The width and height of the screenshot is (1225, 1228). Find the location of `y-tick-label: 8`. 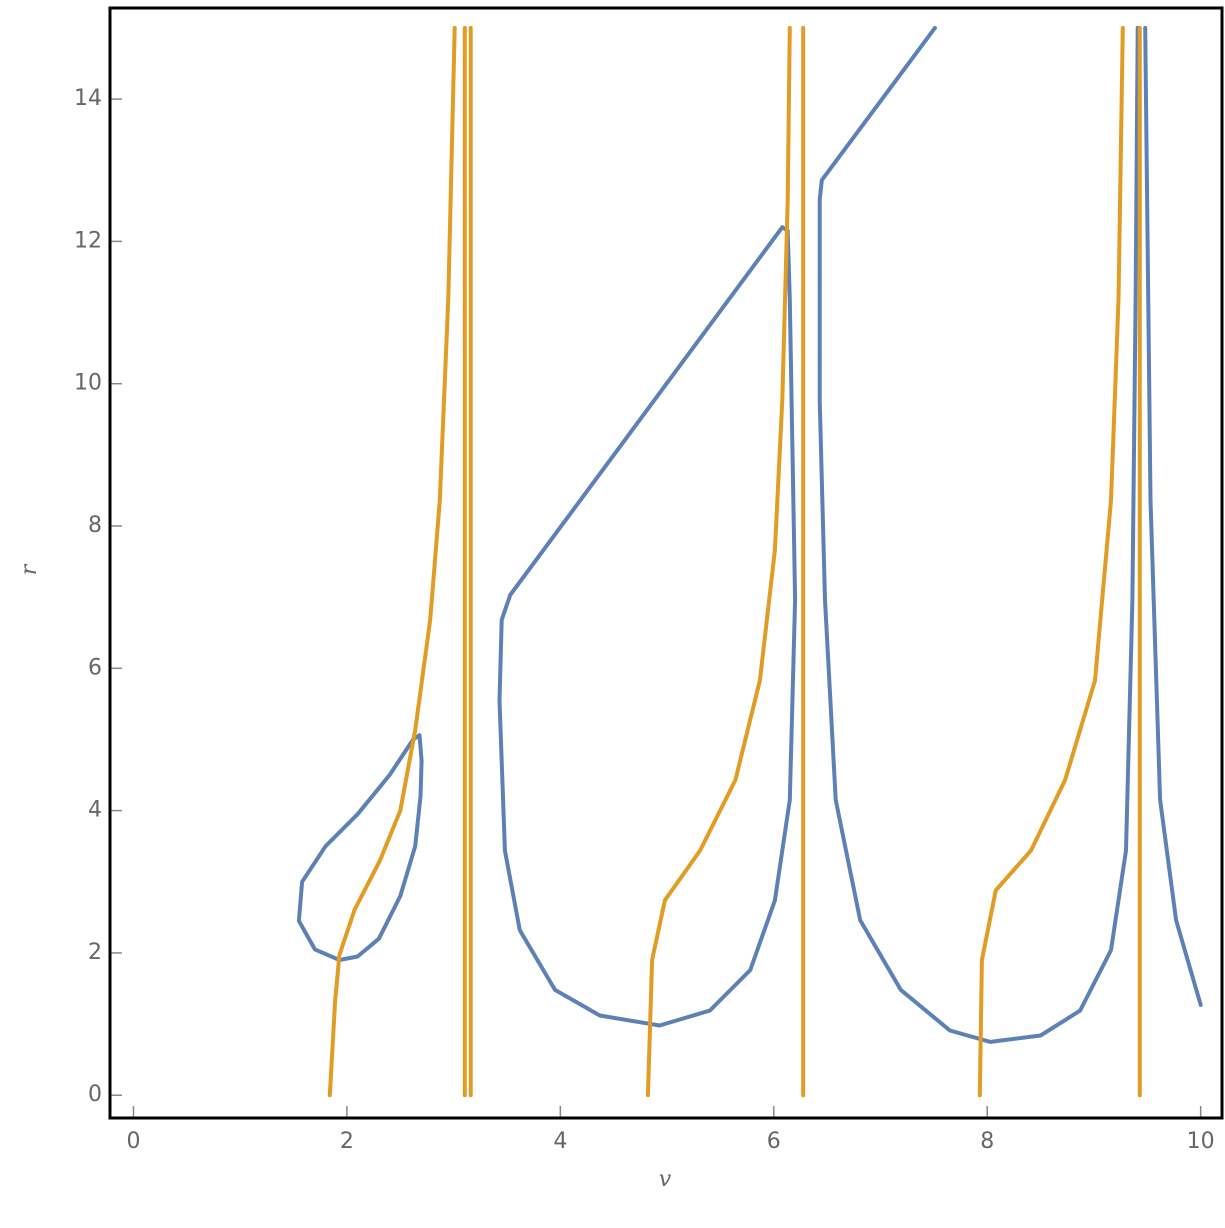

y-tick-label: 8 is located at coordinates (95, 525).